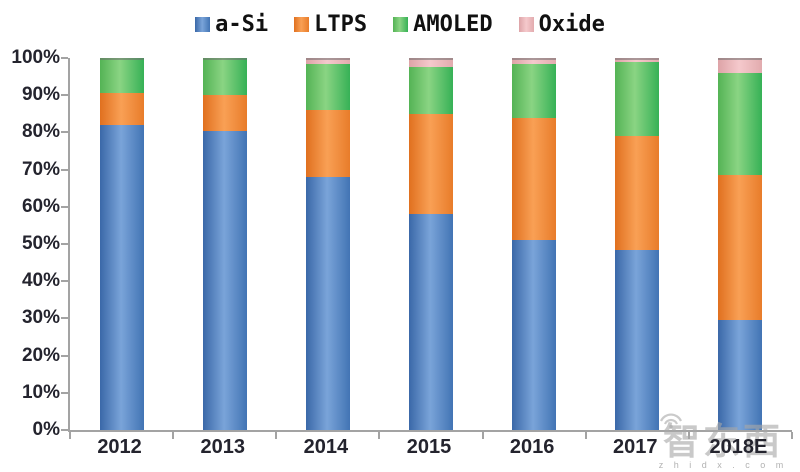  What do you see at coordinates (40, 355) in the screenshot?
I see `y-tick-label: 20%` at bounding box center [40, 355].